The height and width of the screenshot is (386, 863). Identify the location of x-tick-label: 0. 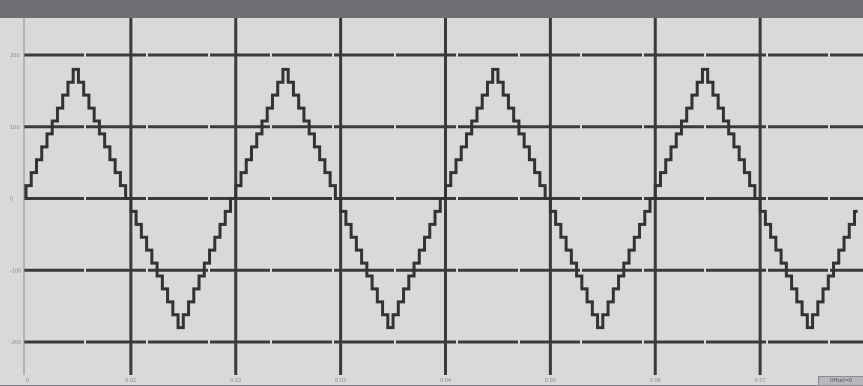
(27, 381).